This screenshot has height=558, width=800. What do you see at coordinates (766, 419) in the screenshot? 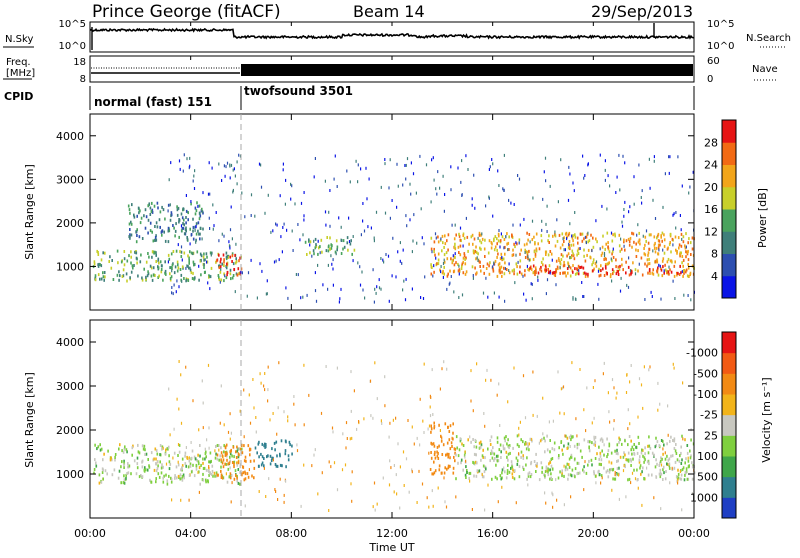
I see `velocity-colorbar-label: Velocity [m s⁻¹]` at bounding box center [766, 419].